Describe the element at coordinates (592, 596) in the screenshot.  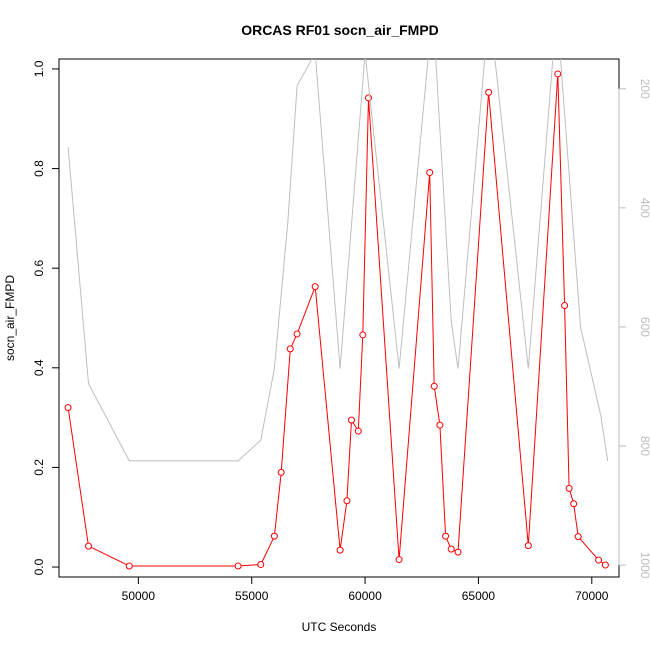
I see `x-tick-label: 70000` at that location.